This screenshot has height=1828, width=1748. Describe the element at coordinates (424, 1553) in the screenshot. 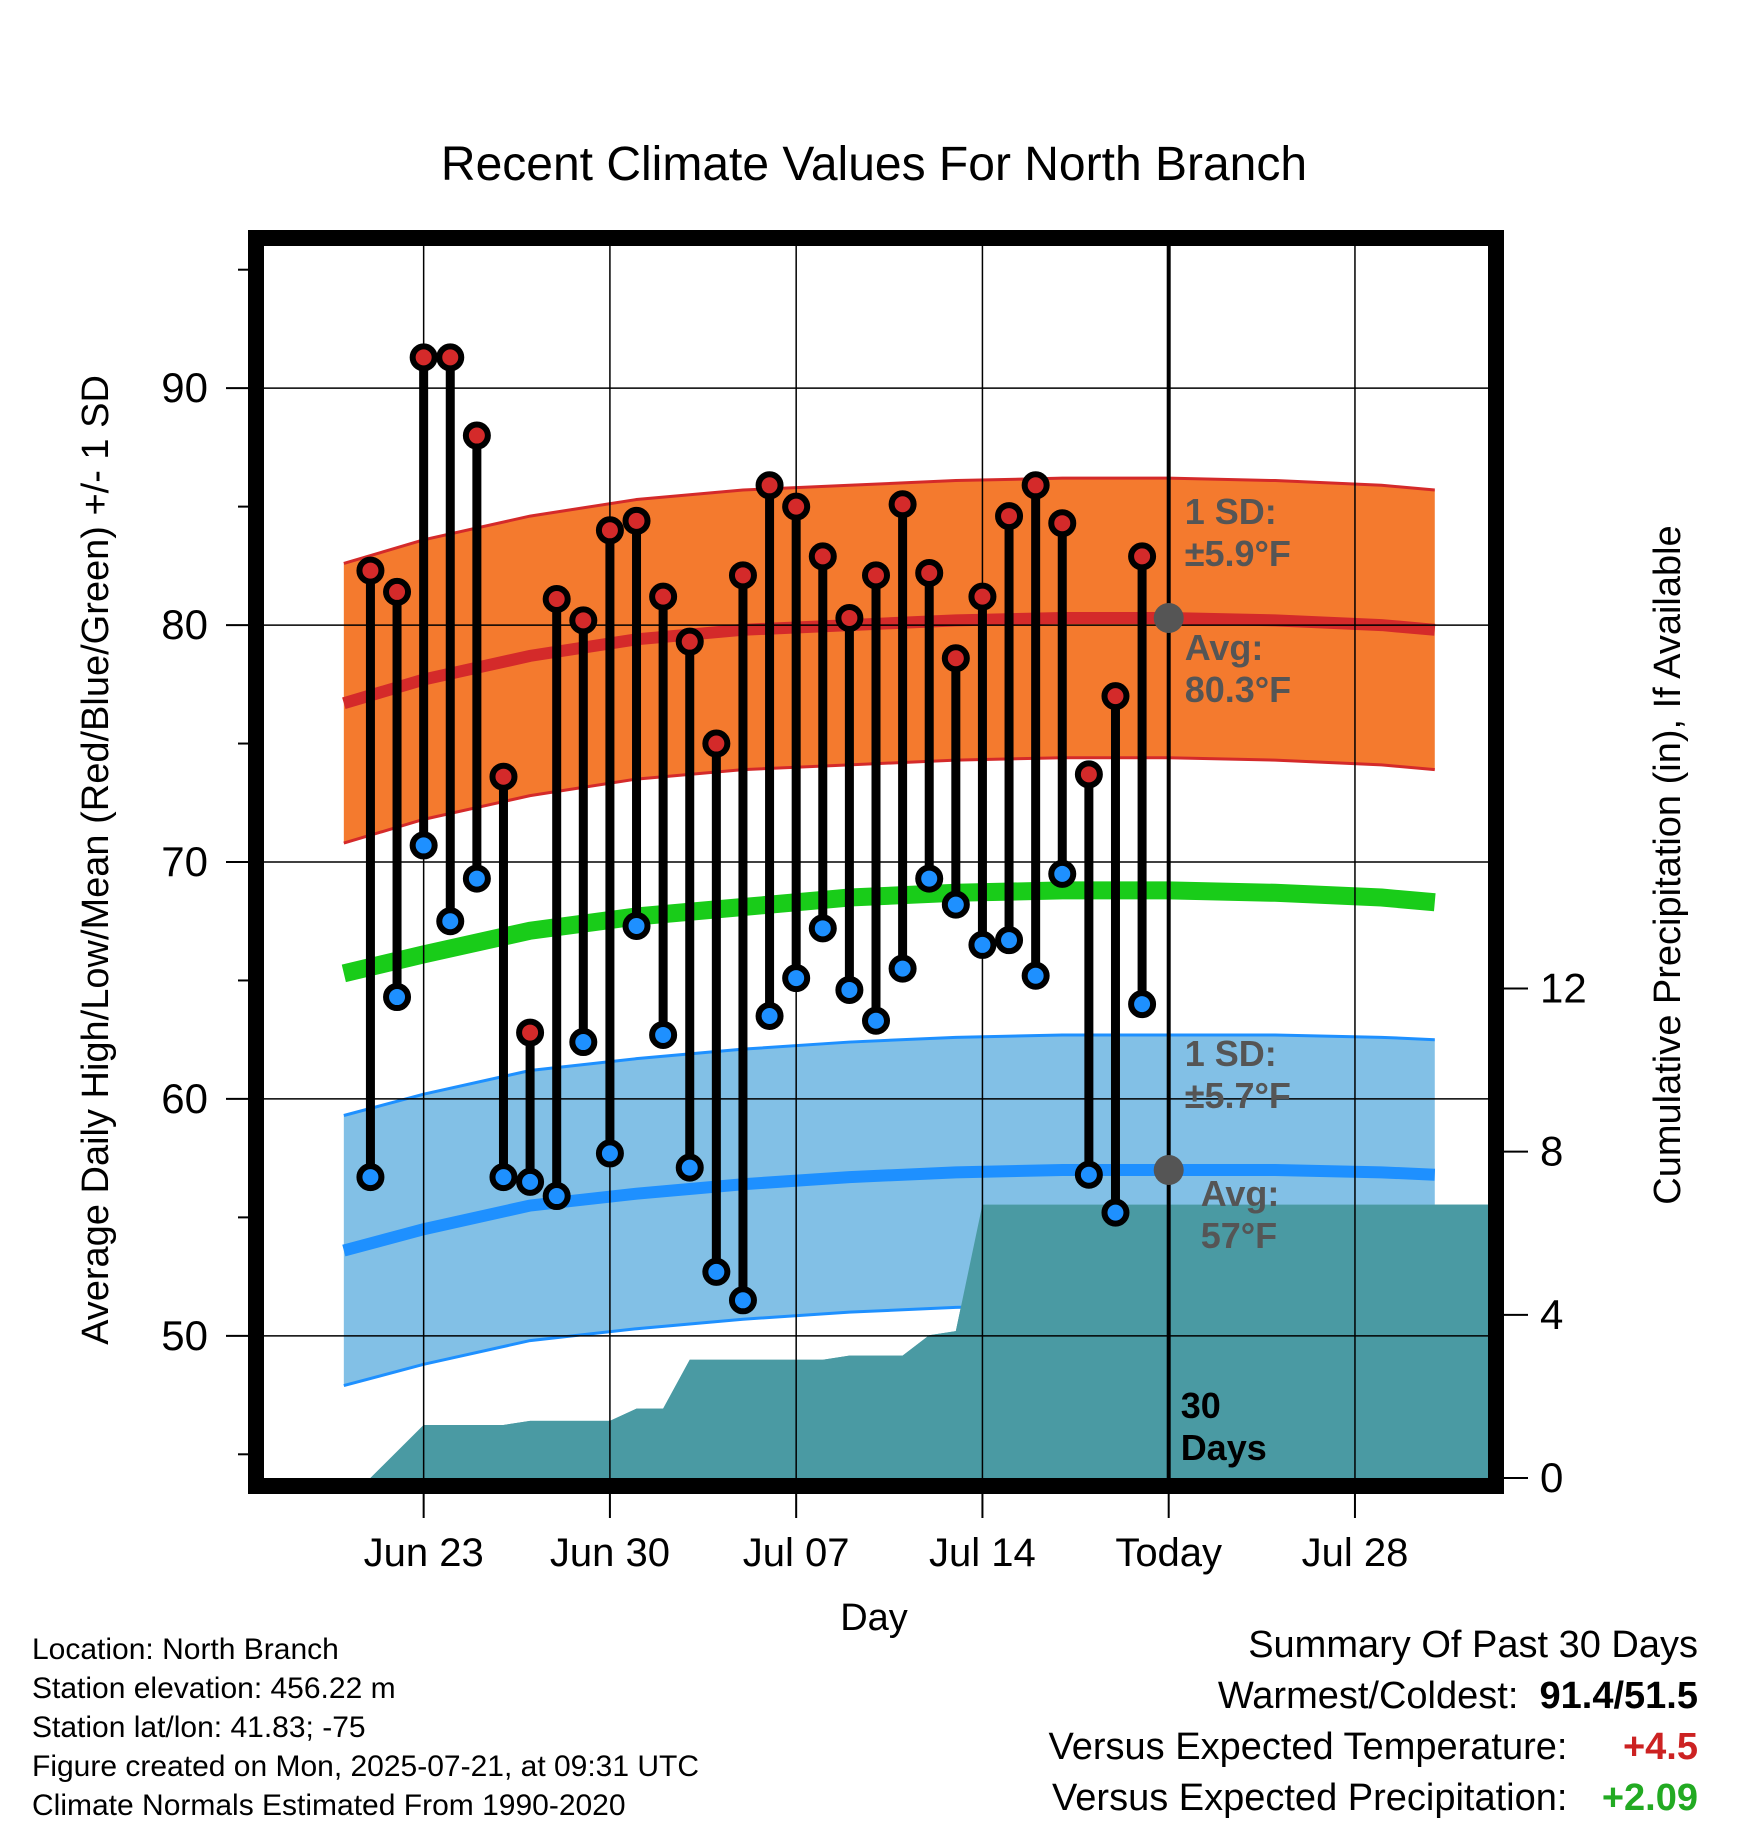

I see `x-tick-label: Jun 23` at that location.